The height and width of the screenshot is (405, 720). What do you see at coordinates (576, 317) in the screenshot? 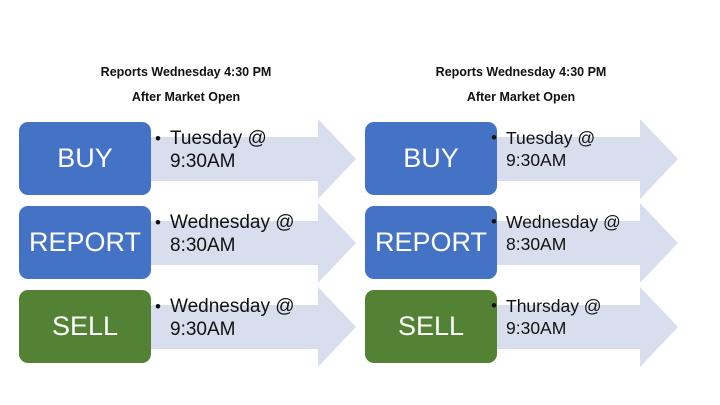
I see `step-detail: • Thursday @ 9:30AM` at bounding box center [576, 317].